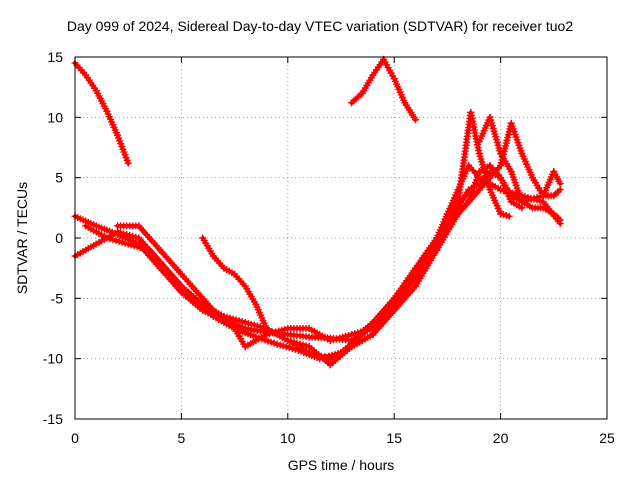 This screenshot has height=480, width=640. What do you see at coordinates (22, 238) in the screenshot?
I see `y-axis-label: SDTVAR / TECUs` at bounding box center [22, 238].